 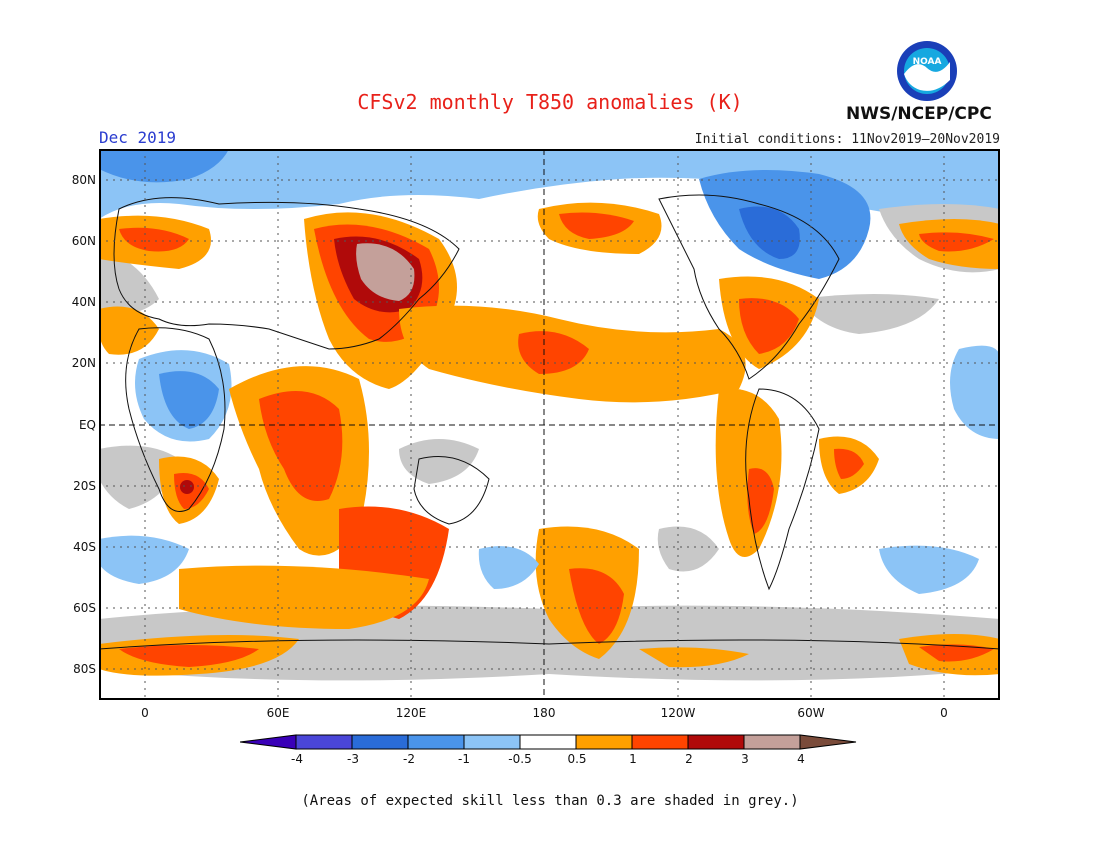 What do you see at coordinates (138, 137) in the screenshot?
I see `forecast-month: Dec 2019` at bounding box center [138, 137].